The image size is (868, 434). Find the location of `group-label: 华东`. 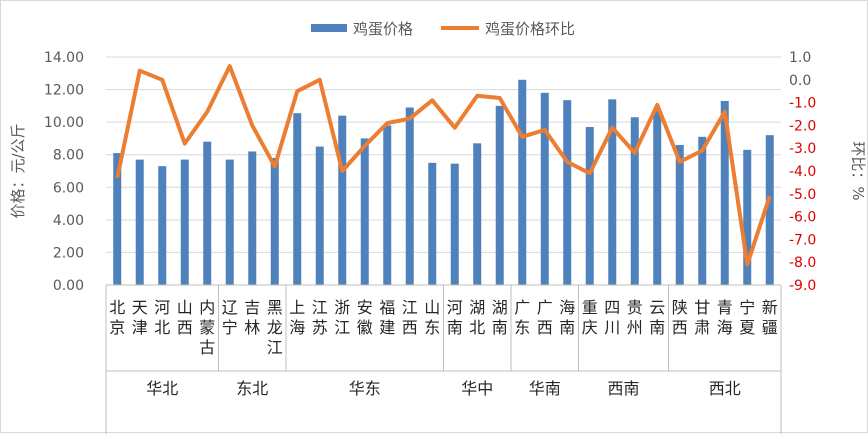

group-label: 华东 is located at coordinates (365, 388).